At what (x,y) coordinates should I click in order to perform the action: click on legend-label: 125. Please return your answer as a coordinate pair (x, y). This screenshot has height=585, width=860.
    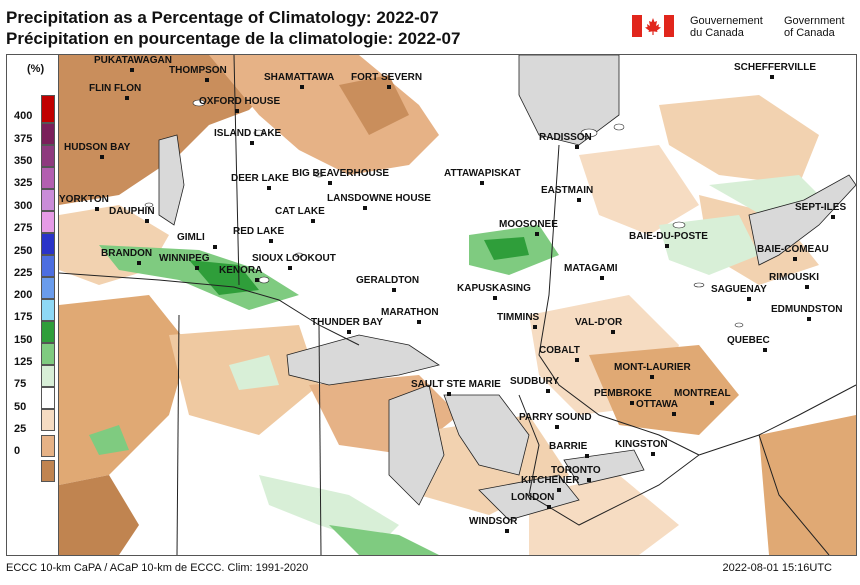
    Looking at the image, I should click on (23, 362).